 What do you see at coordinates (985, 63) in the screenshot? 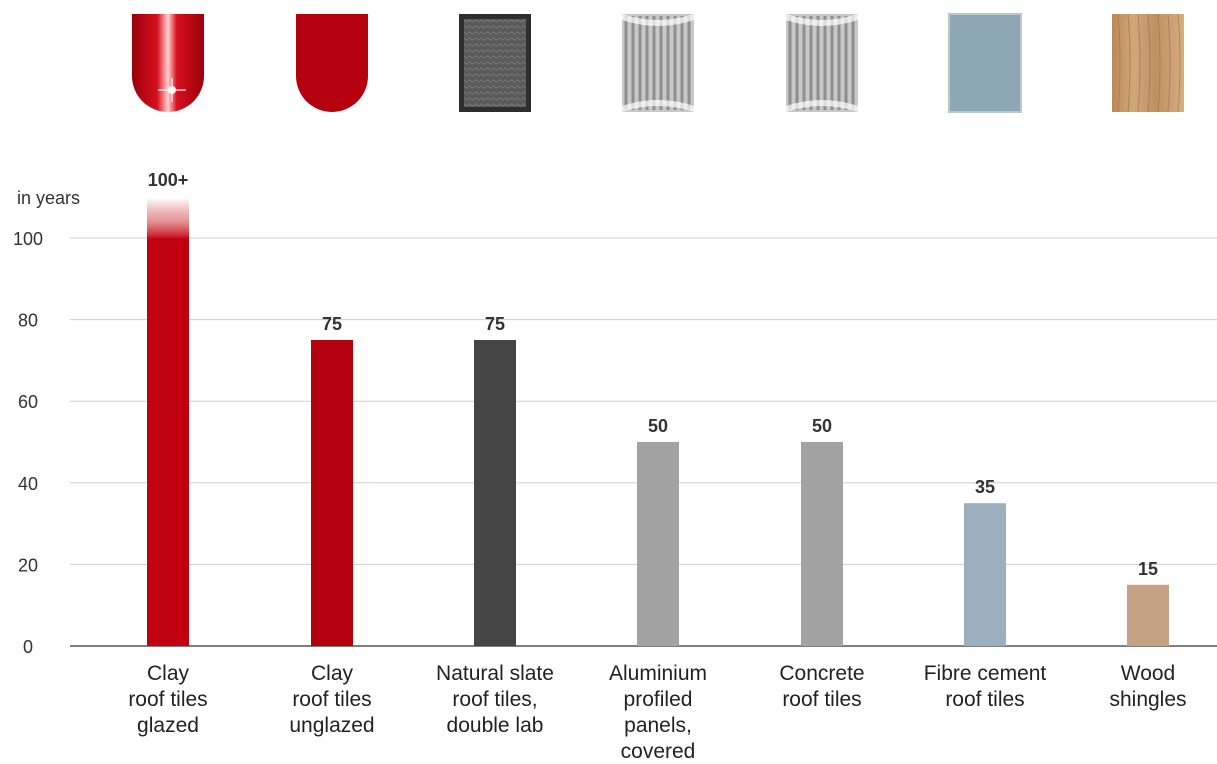
I see `fibre-cement-tile-icon` at bounding box center [985, 63].